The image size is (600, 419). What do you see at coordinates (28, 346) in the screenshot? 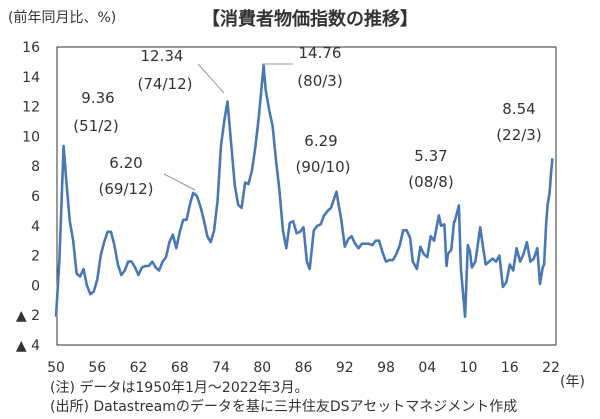
I see `y-tick-label: ▲ 4` at bounding box center [28, 346].